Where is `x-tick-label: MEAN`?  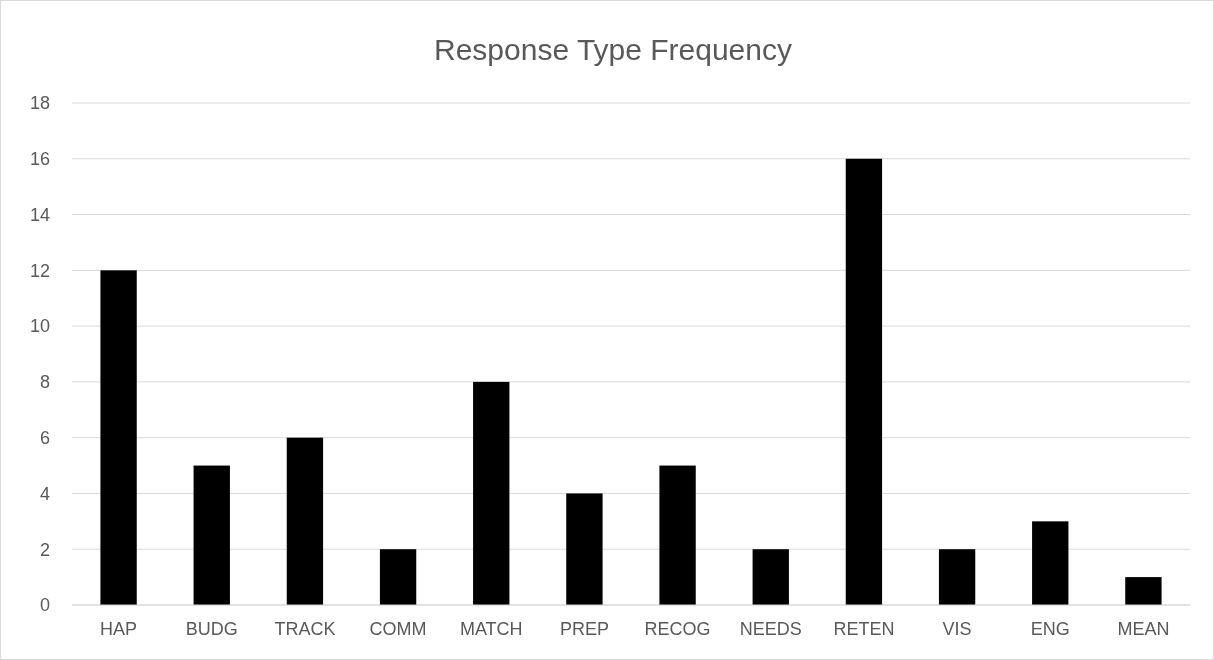 x-tick-label: MEAN is located at coordinates (1143, 629).